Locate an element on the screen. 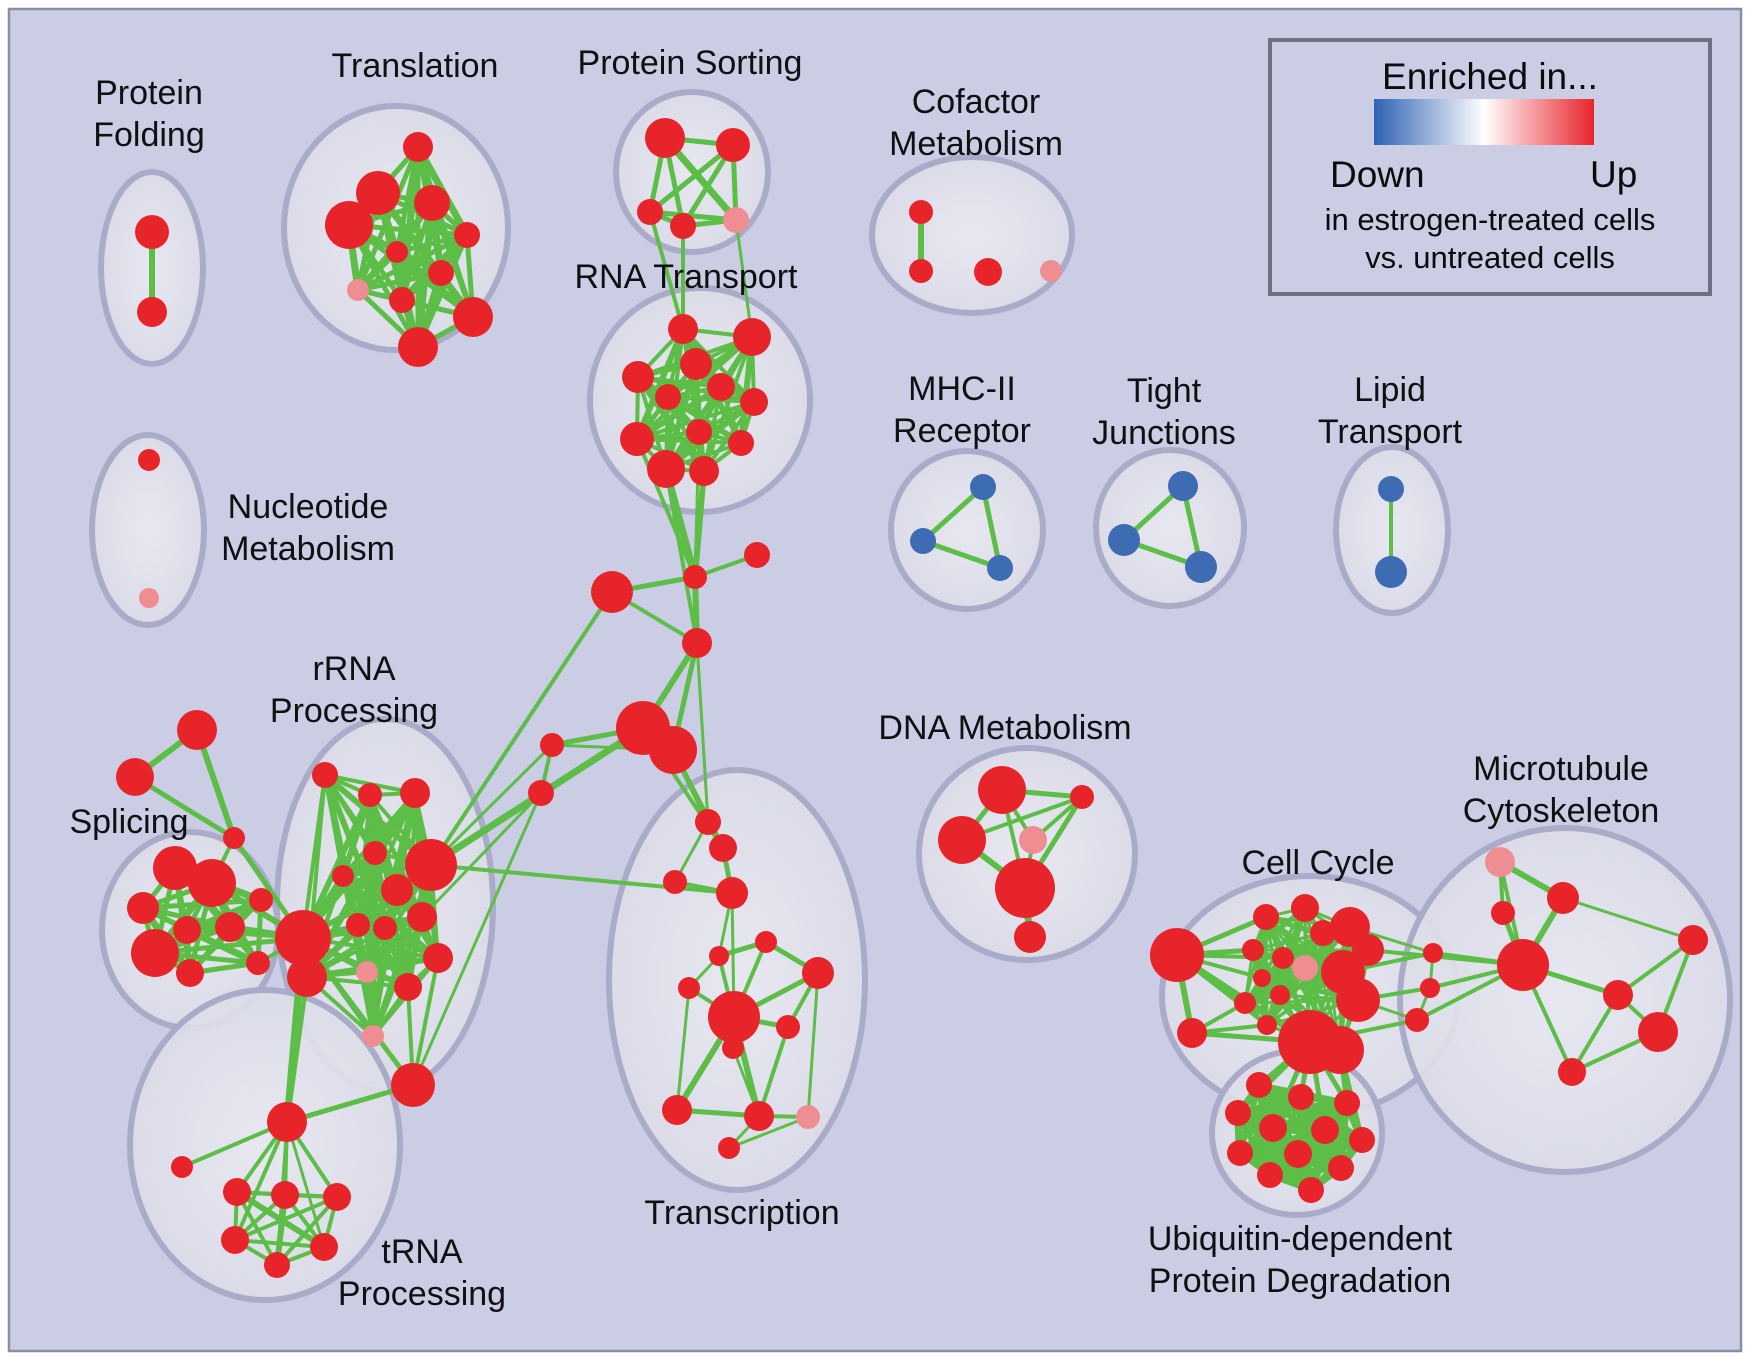 This screenshot has height=1360, width=1750. cluster-label-transcription: Transcription is located at coordinates (741, 1213).